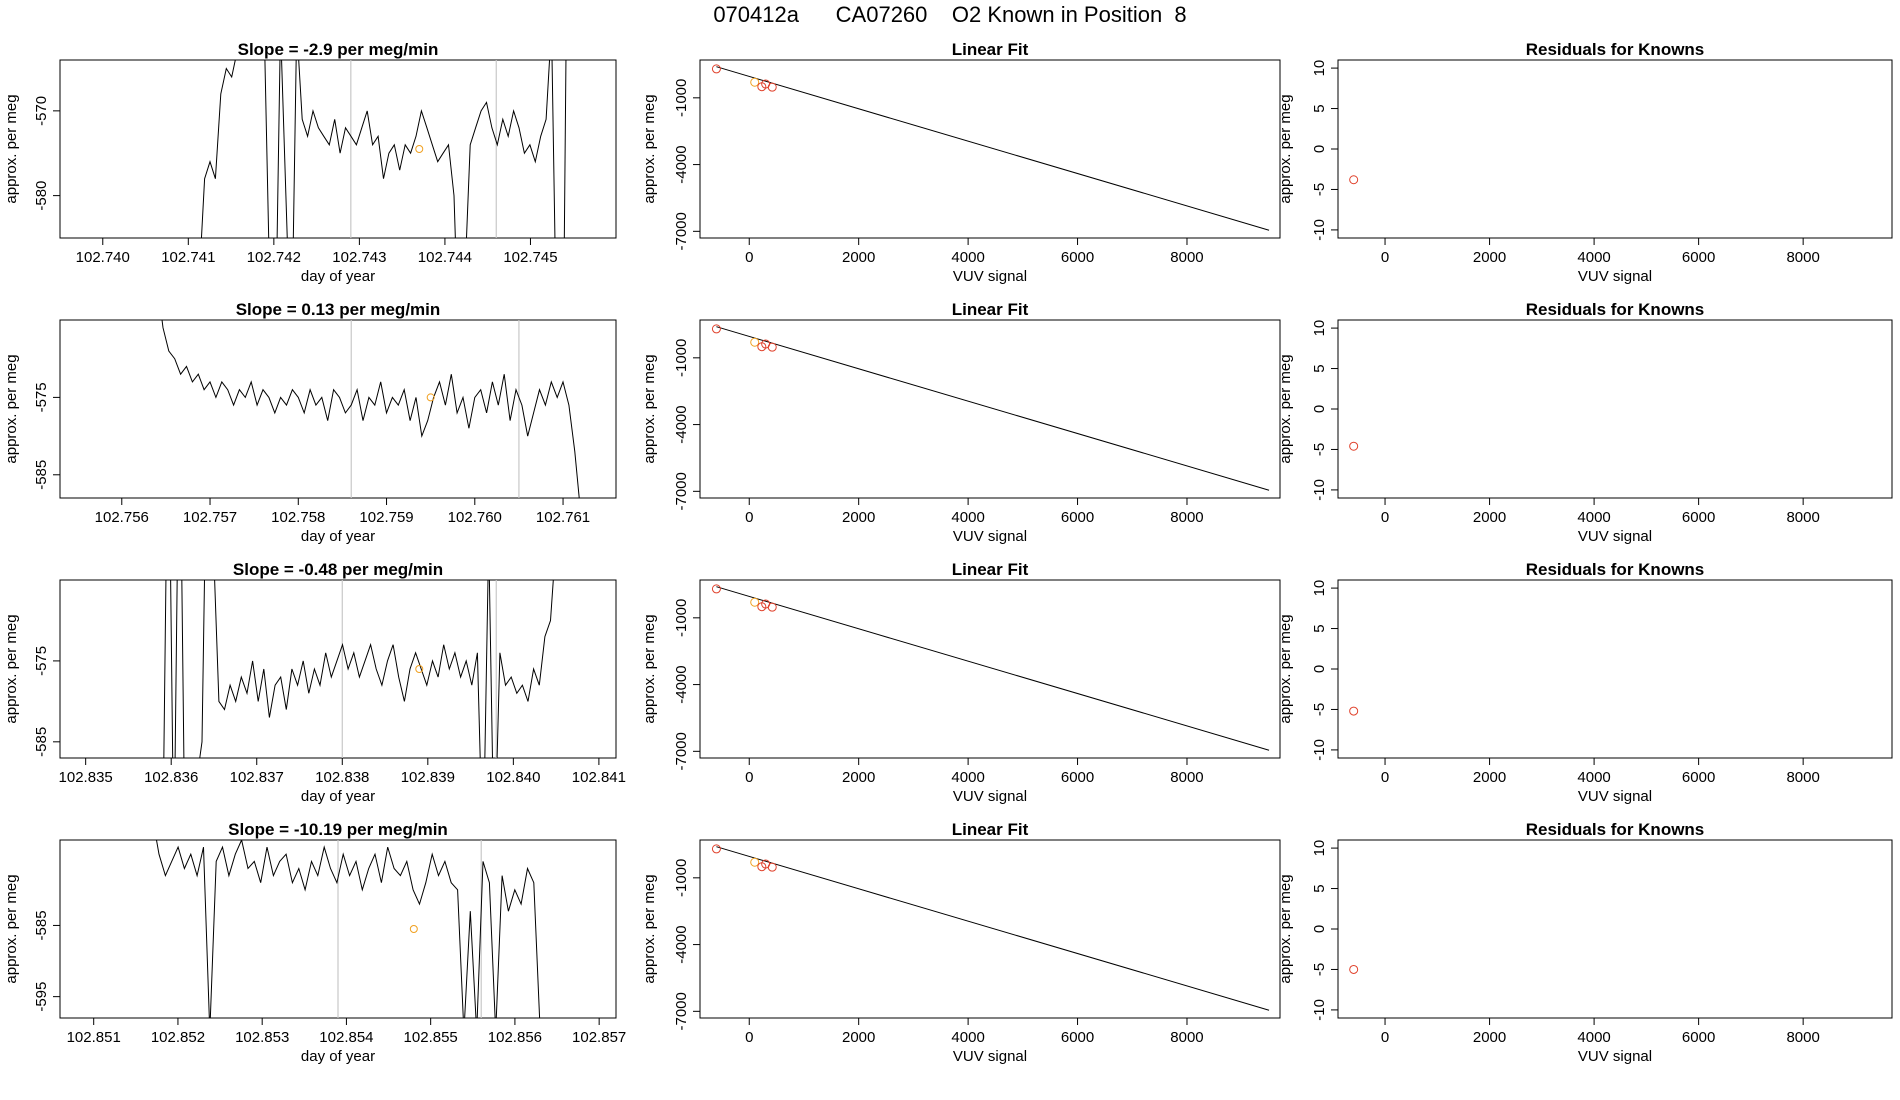  Describe the element at coordinates (338, 49) in the screenshot. I see `slope-title: Slope = -2.9 per meg/min` at that location.